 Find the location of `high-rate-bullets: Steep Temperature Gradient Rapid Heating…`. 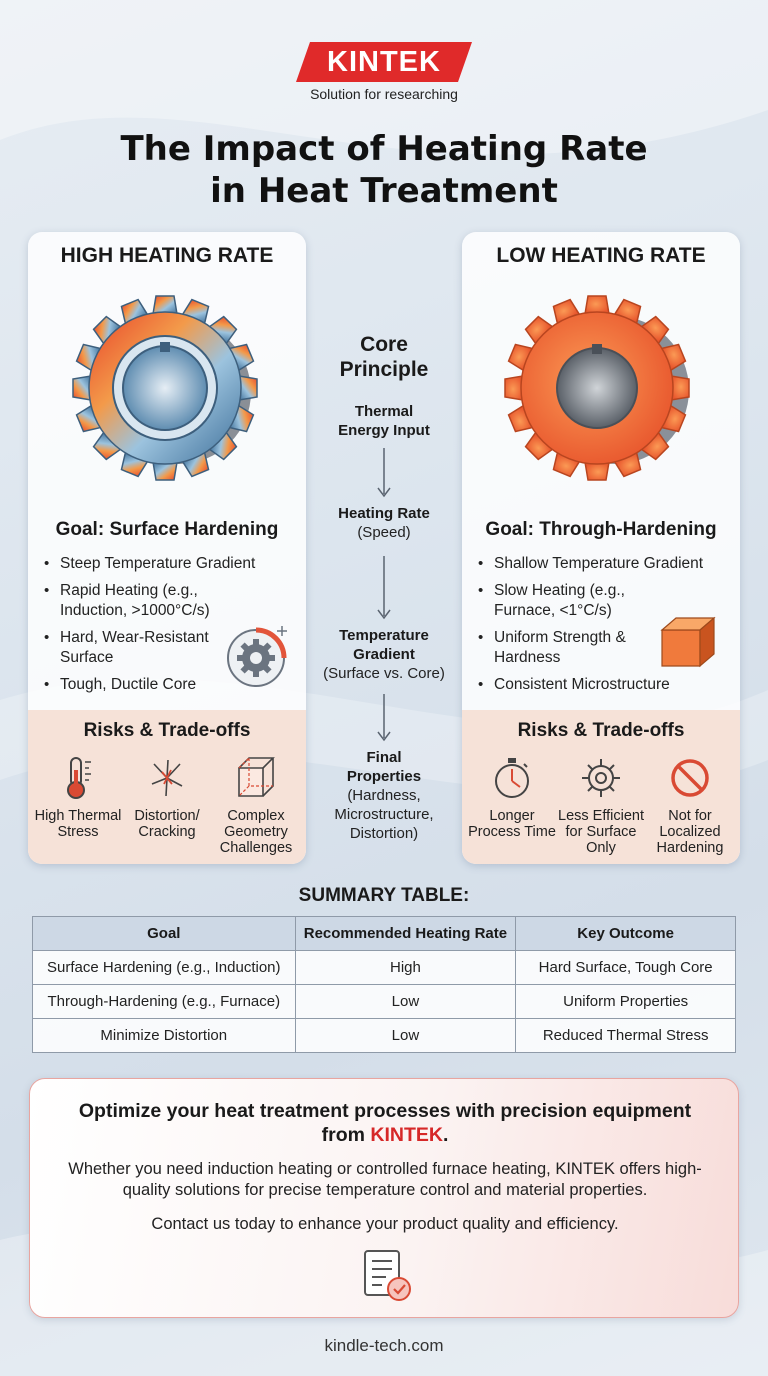

high-rate-bullets: Steep Temperature Gradient Rapid Heating… is located at coordinates (169, 628).